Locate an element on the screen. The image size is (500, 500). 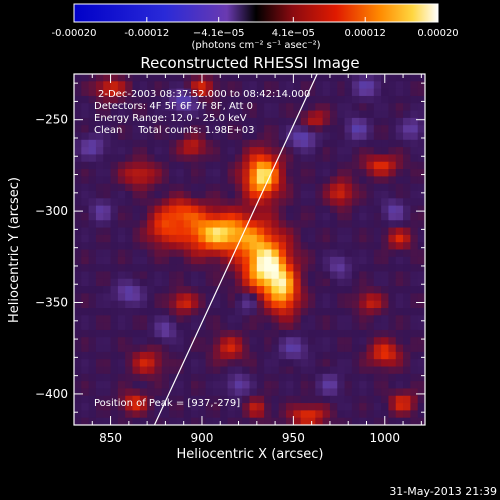
colorbar-tick-label: 0.00012 is located at coordinates (365, 33).